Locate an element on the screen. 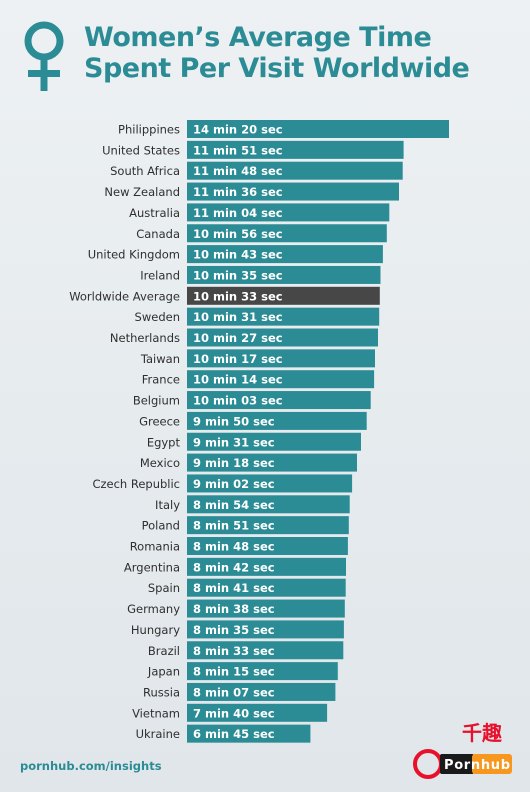  logo-text: Pornhub is located at coordinates (477, 765).